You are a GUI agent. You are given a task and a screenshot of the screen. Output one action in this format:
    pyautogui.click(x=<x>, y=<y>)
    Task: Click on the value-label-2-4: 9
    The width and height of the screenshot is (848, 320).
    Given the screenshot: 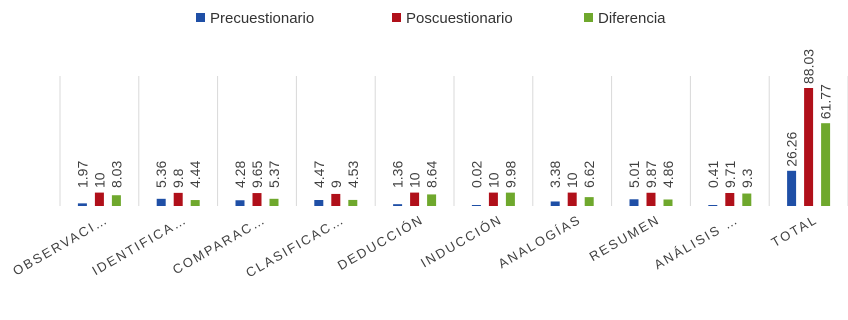 What is the action you would take?
    pyautogui.click(x=336, y=184)
    